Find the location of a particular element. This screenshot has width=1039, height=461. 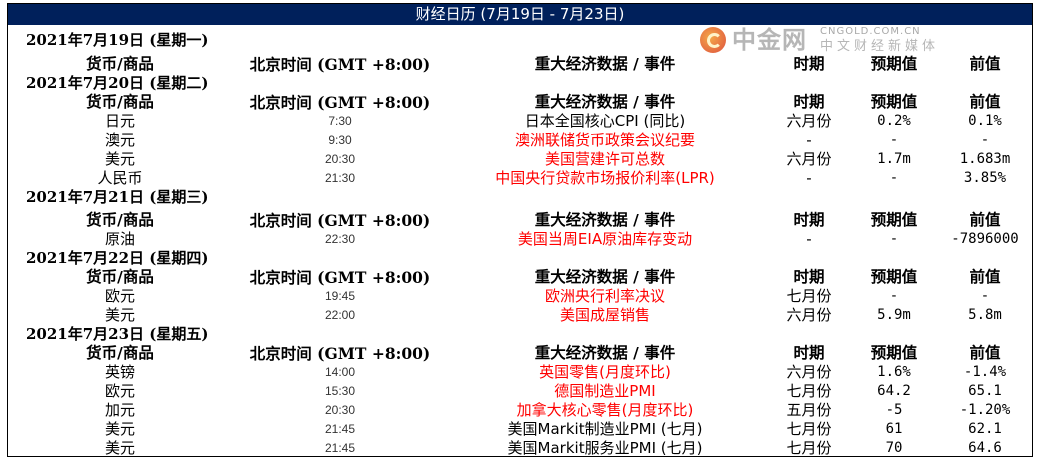

table-row: 美元 21:45 美国Markit制造业PMI (七月) 七月份 61 62.1 is located at coordinates (520, 429).